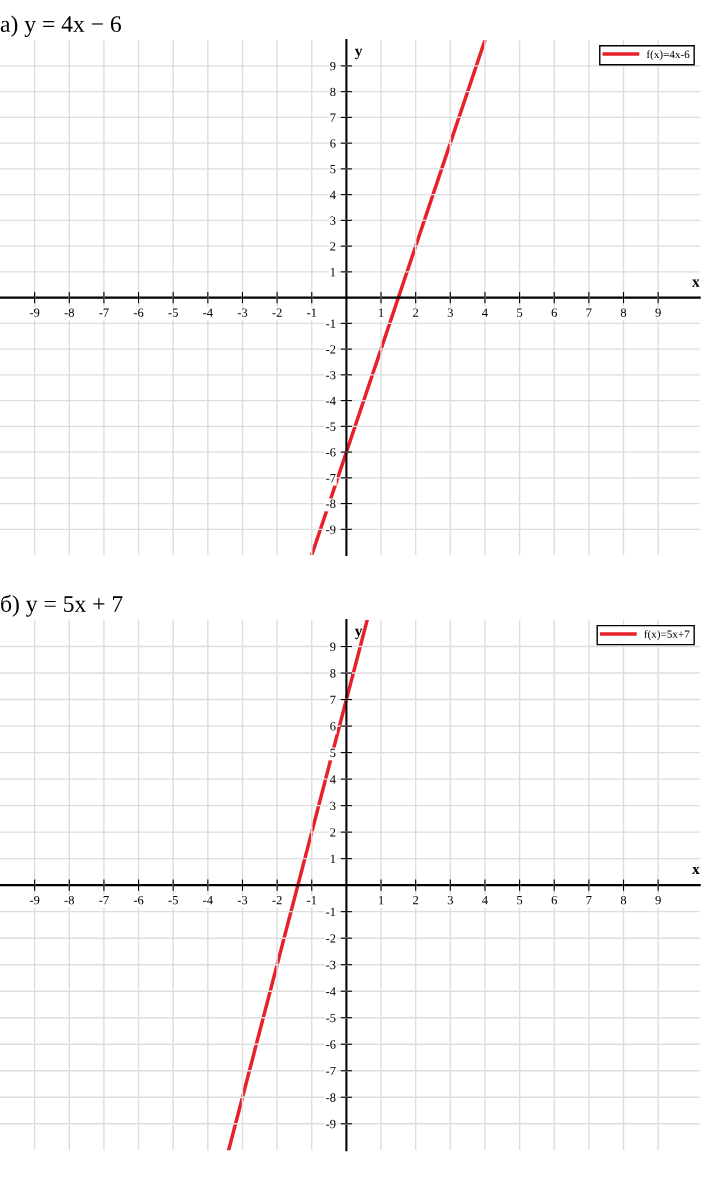  What do you see at coordinates (62, 605) in the screenshot?
I see `chart-title: б) y = 5x + 7` at bounding box center [62, 605].